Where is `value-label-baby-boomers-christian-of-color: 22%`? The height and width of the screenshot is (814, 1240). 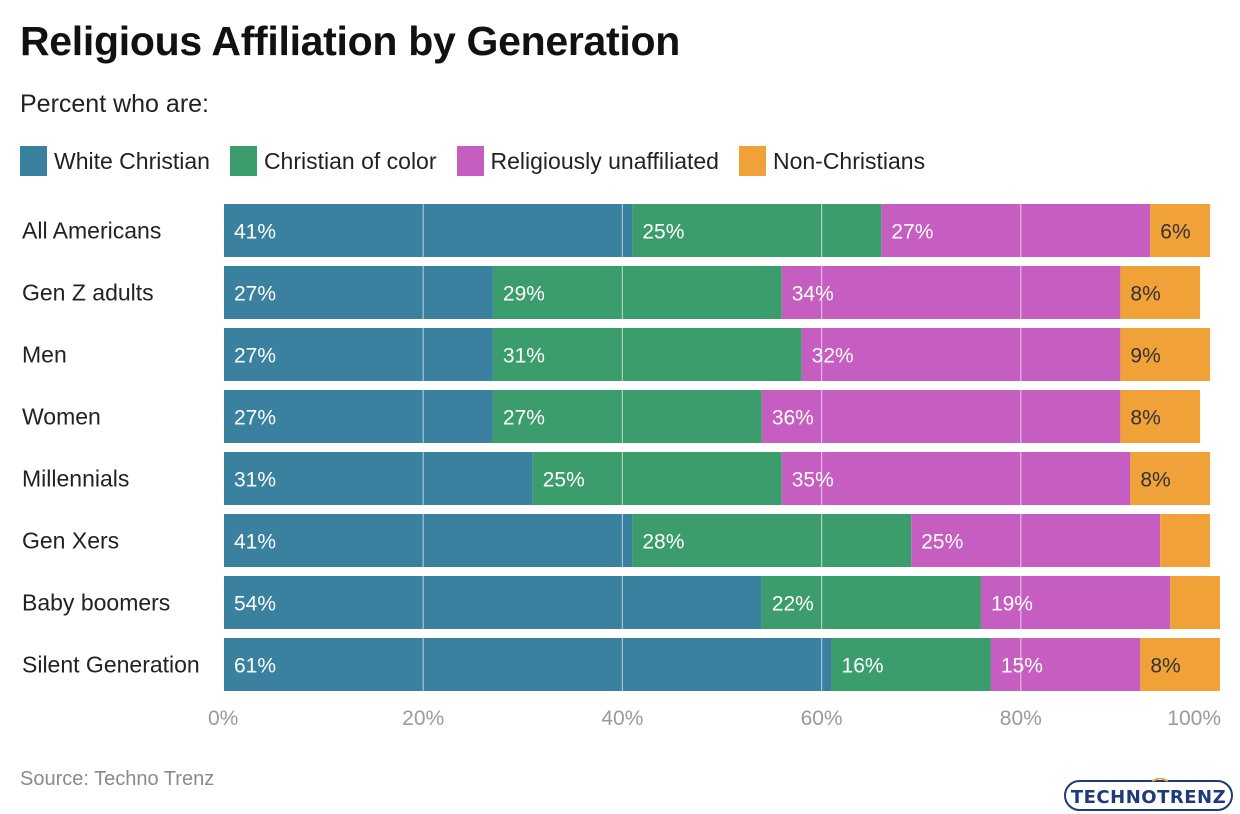
value-label-baby-boomers-christian-of-color: 22% is located at coordinates (793, 604).